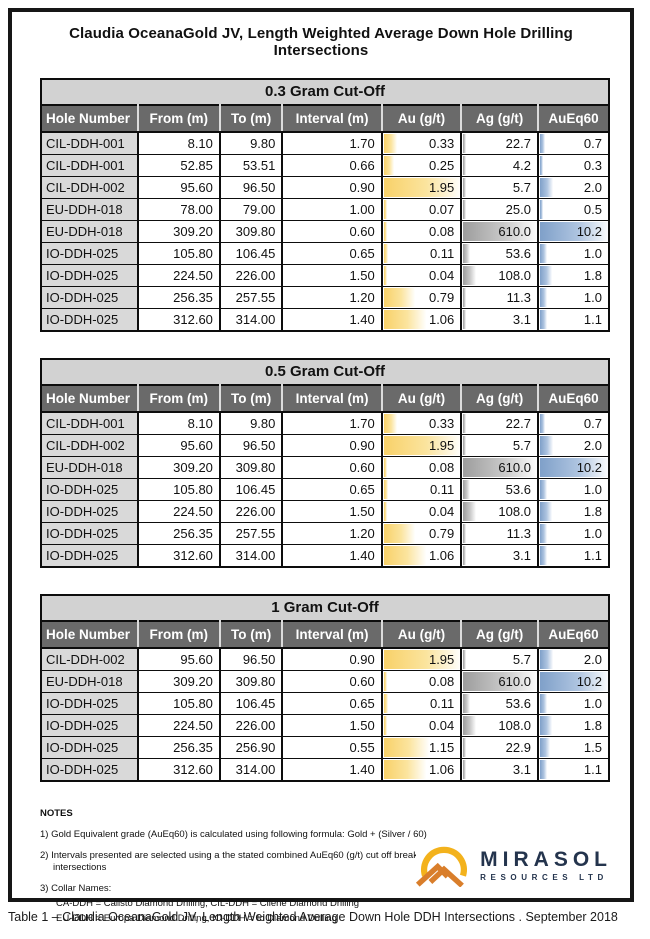  I want to click on table-row: IO-DDH-025 256.35 257.55 1.20 0.79 11.3 1.0, so click(325, 533).